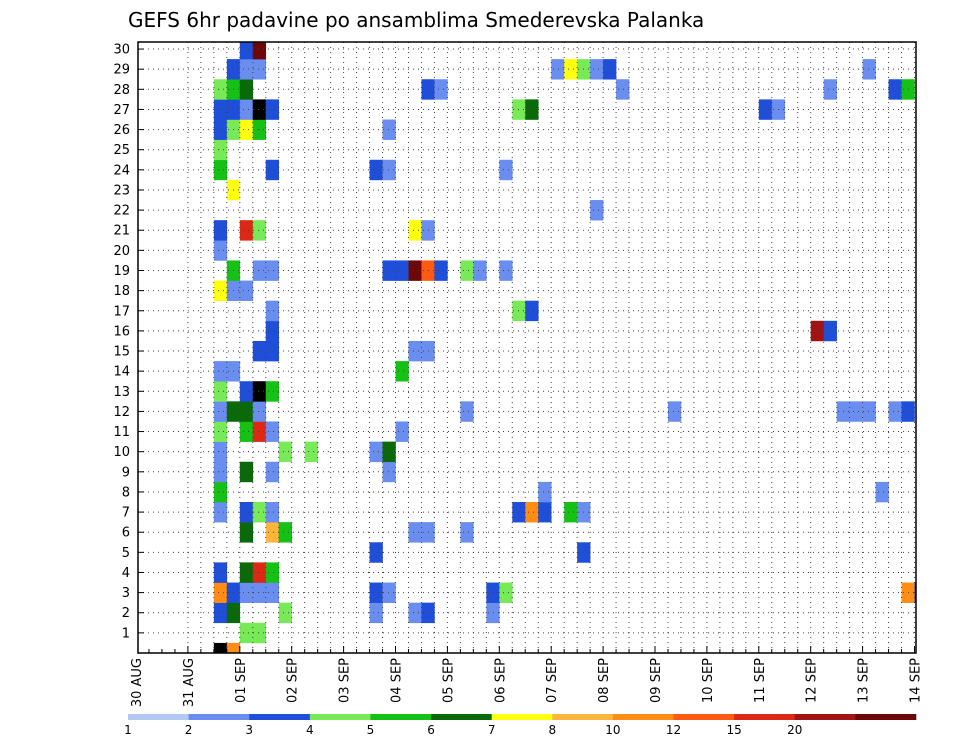 The width and height of the screenshot is (960, 742). Describe the element at coordinates (121, 50) in the screenshot. I see `y-tick-label: 30` at that location.